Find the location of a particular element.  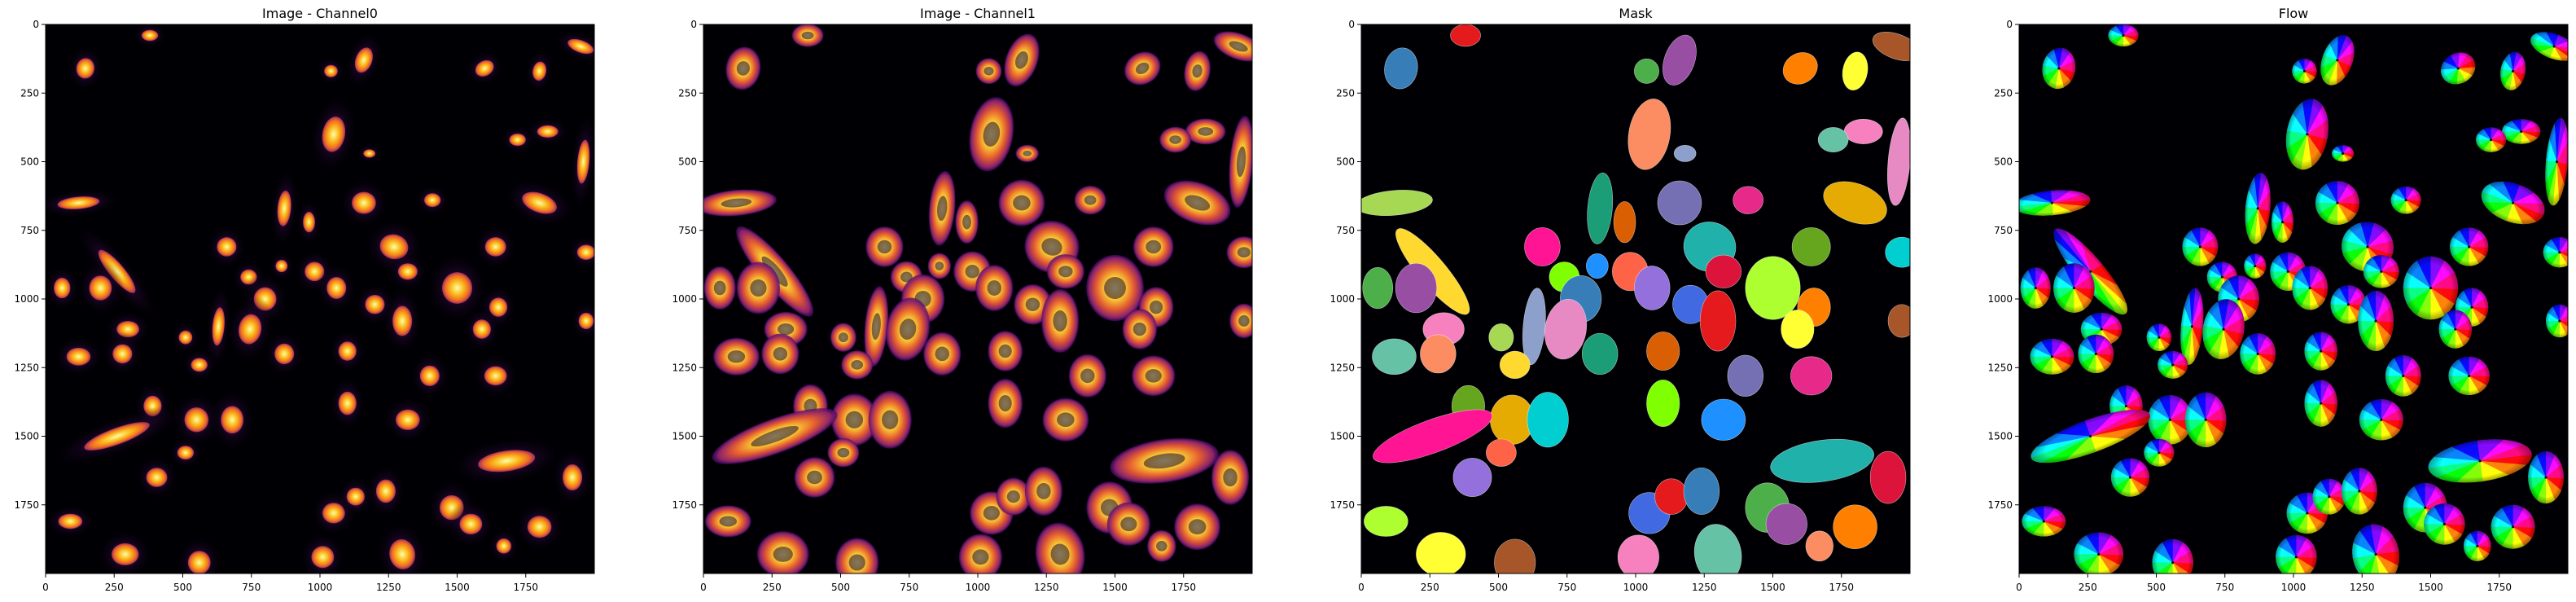

y-tick-label: 250 is located at coordinates (1345, 93).